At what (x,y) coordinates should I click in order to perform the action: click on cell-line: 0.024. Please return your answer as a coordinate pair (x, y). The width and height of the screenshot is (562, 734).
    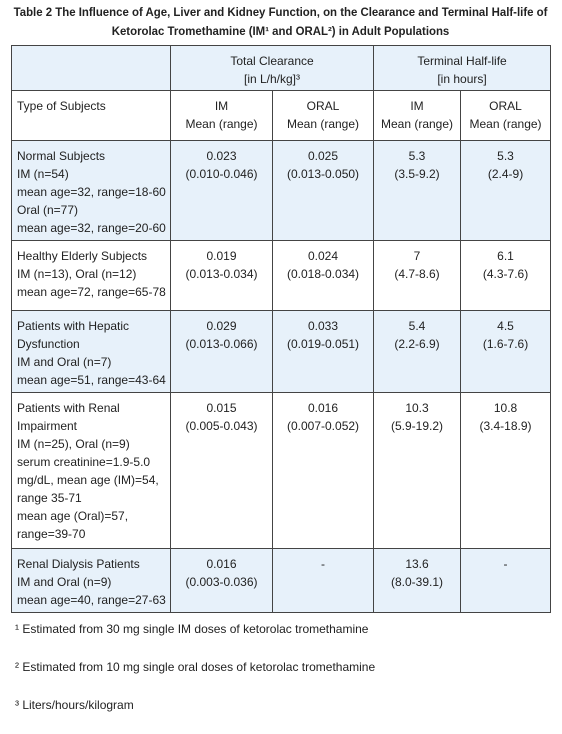
    Looking at the image, I should click on (323, 256).